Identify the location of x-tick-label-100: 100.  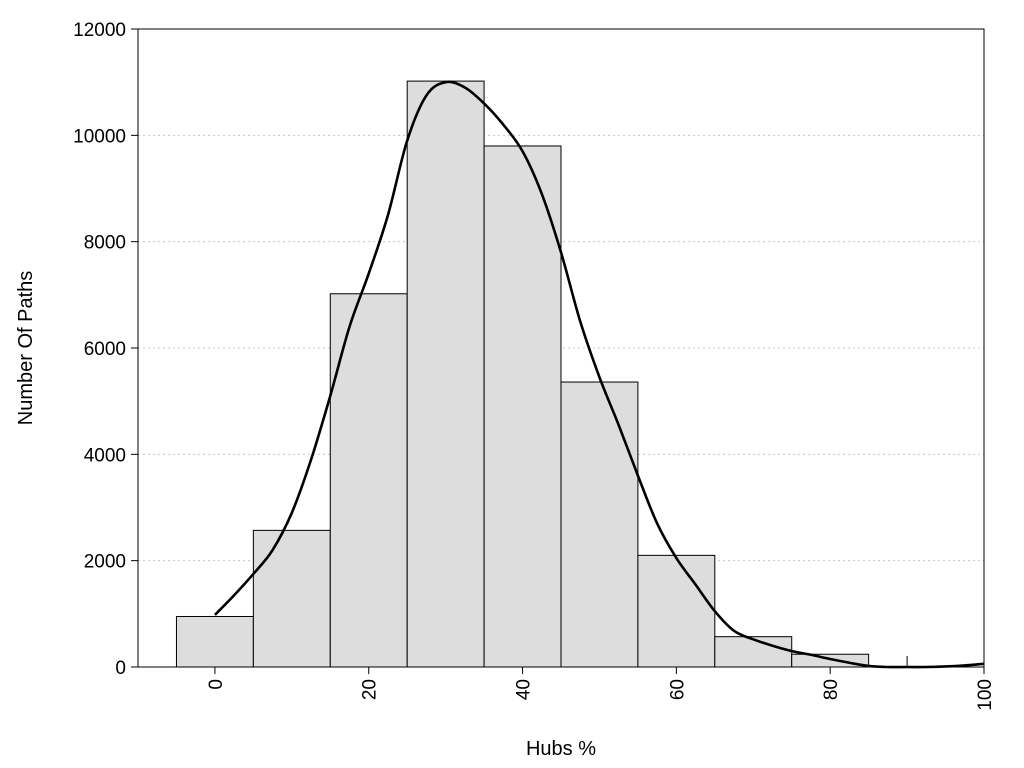
(985, 695).